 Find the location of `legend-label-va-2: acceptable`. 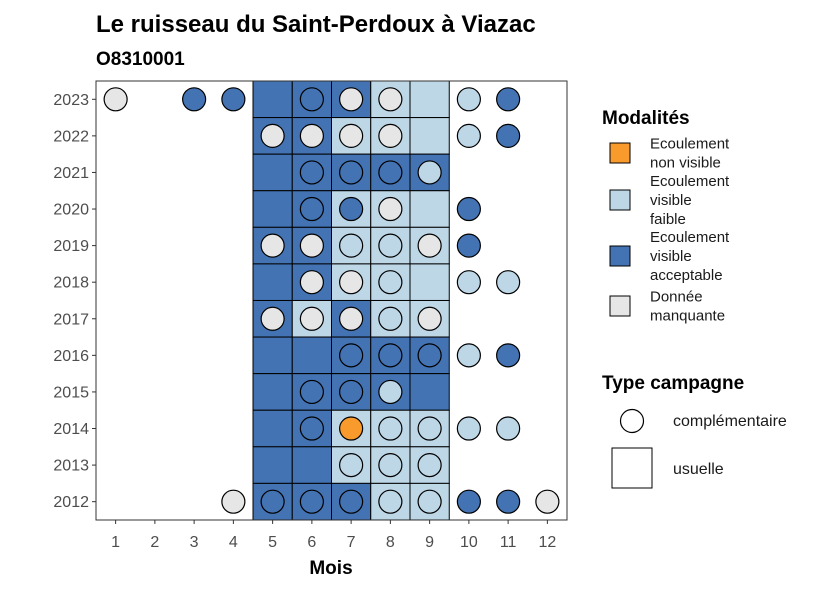

legend-label-va-2: acceptable is located at coordinates (686, 275).